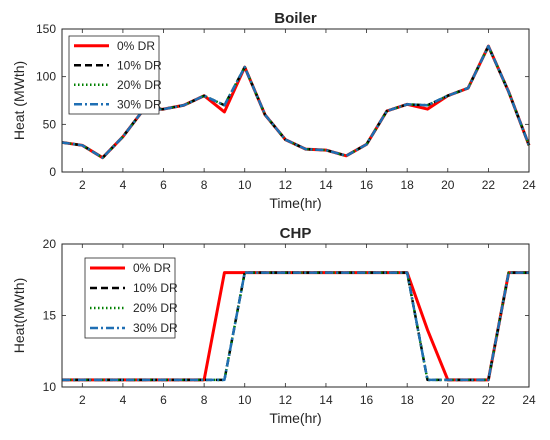 This screenshot has height=440, width=550. I want to click on chart-title: Boiler, so click(295, 18).